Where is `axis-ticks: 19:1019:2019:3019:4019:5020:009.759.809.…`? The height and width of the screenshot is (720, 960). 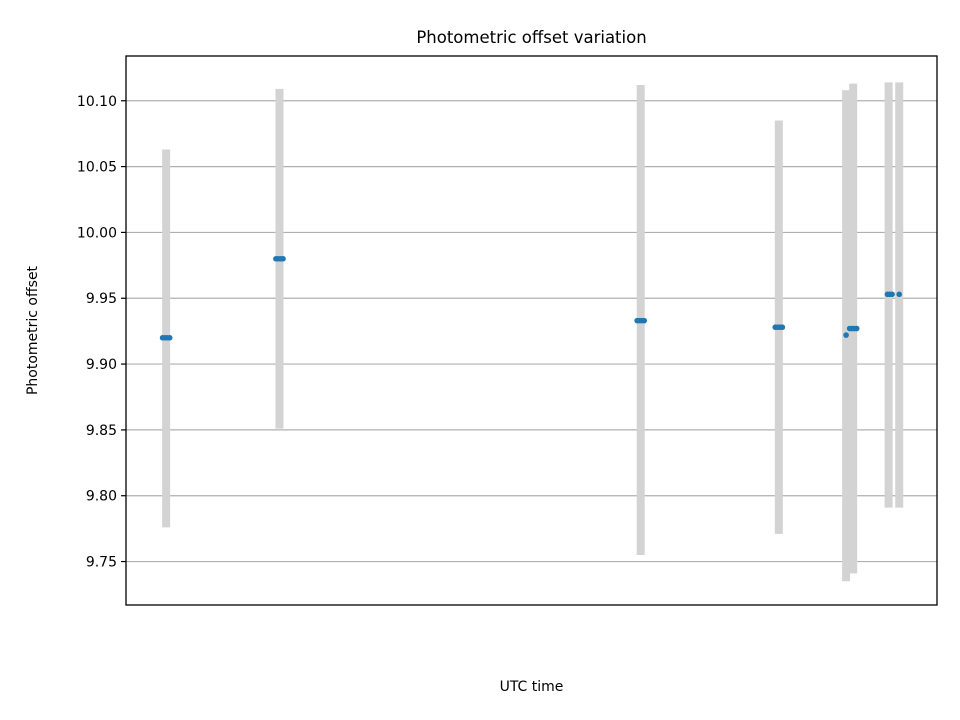 axis-ticks: 19:1019:2019:3019:4019:5020:009.759.809.… is located at coordinates (101, 332).